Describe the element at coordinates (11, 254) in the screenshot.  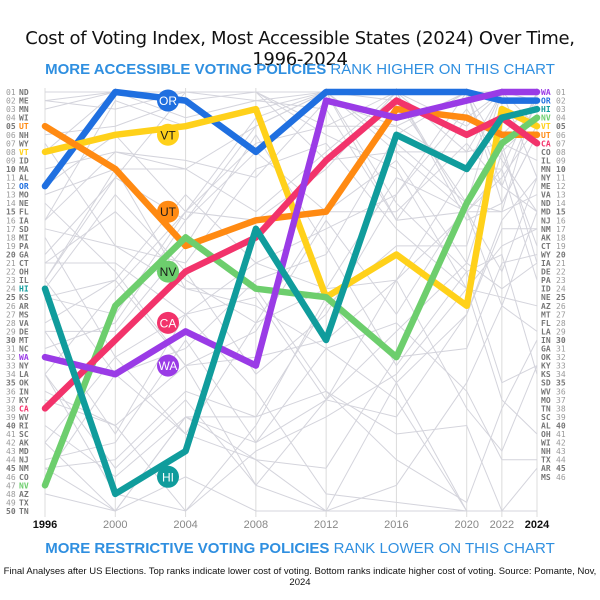
I see `left-rank-tick: 20` at that location.